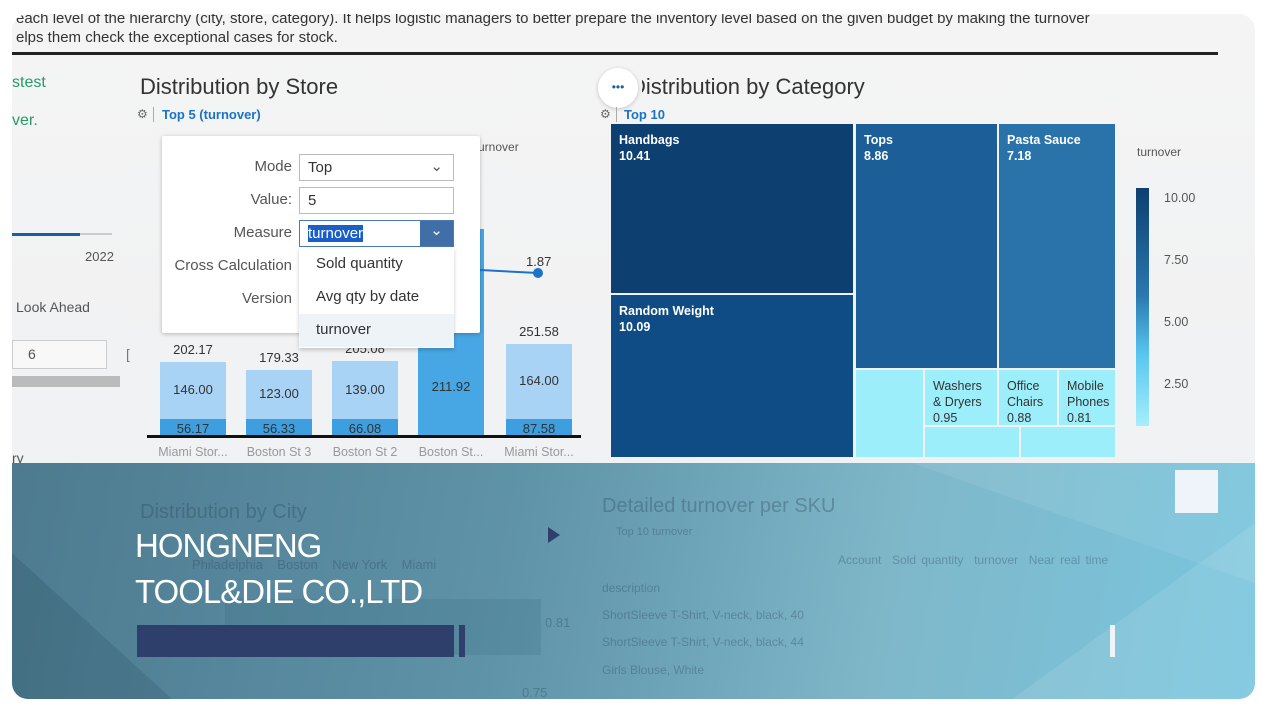  I want to click on ghost-value: 0.75, so click(535, 692).